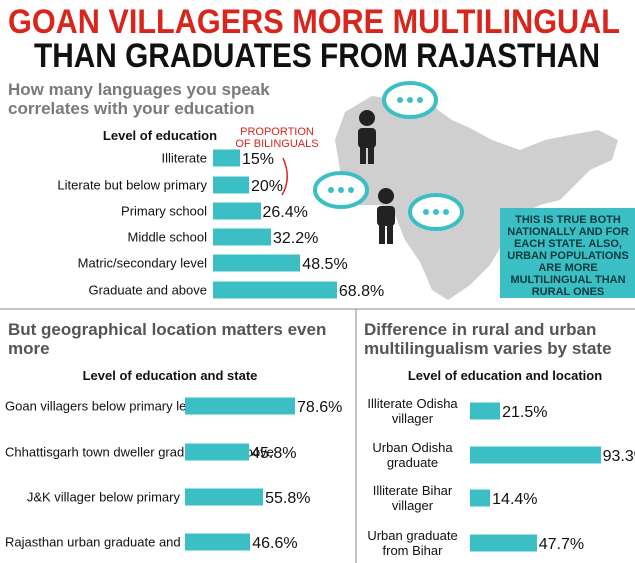 Image resolution: width=635 pixels, height=563 pixels. What do you see at coordinates (561, 544) in the screenshot?
I see `value-label: 47.7%` at bounding box center [561, 544].